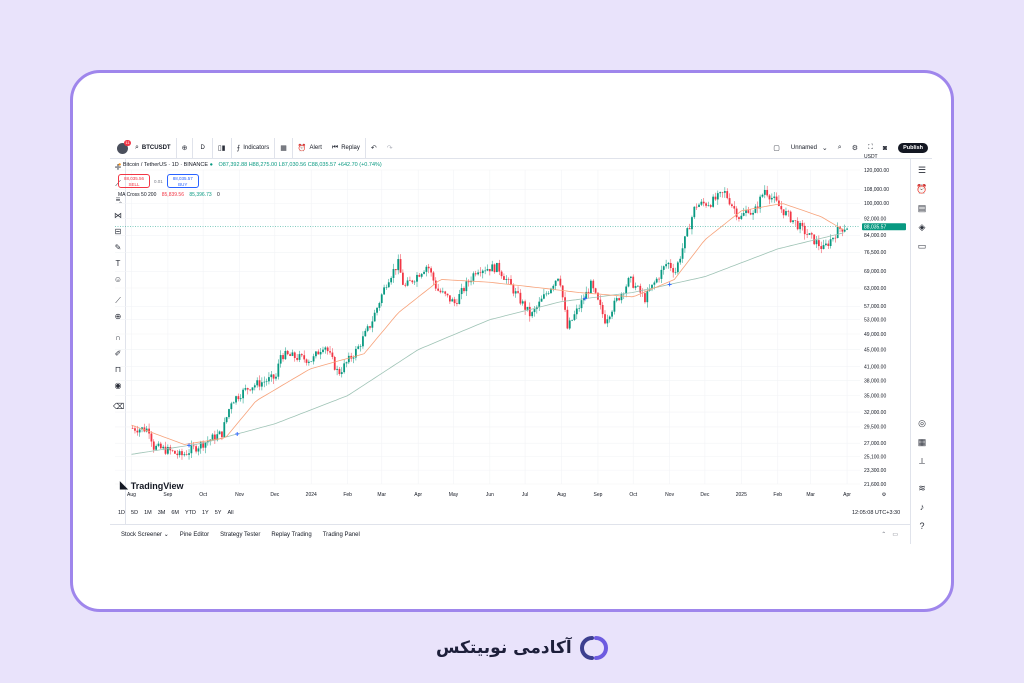  I want to click on indicators-button: ⨍ Indicators, so click(254, 148).